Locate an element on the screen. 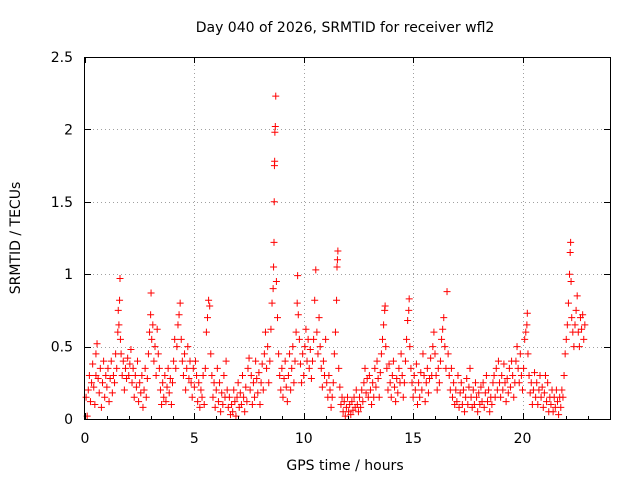 The height and width of the screenshot is (480, 640). x-tick-label: 10 is located at coordinates (304, 439).